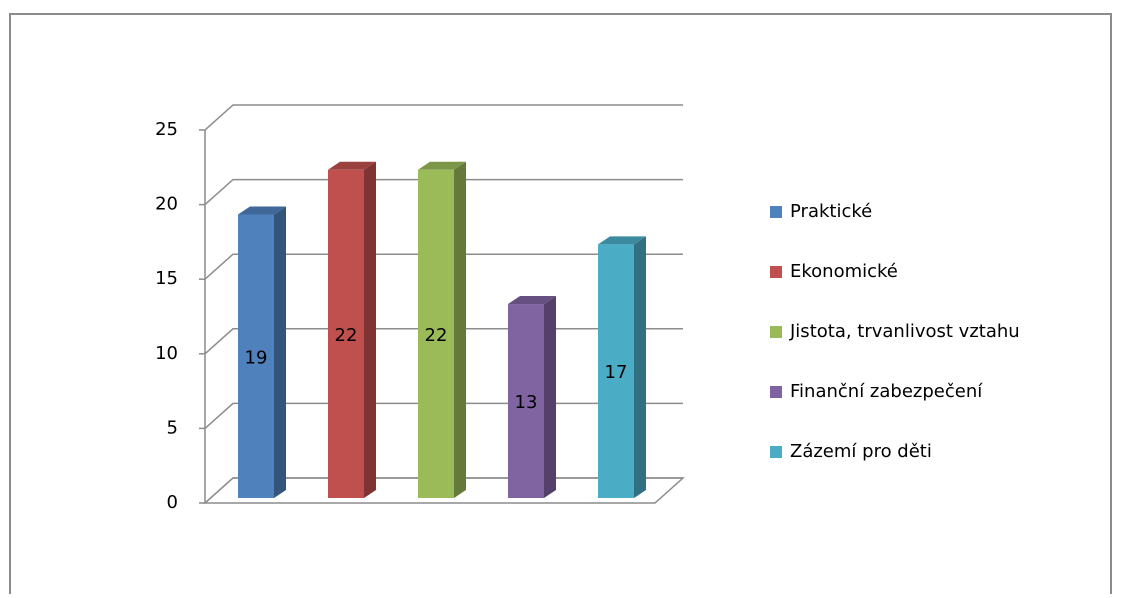 This screenshot has height=598, width=1122. What do you see at coordinates (172, 502) in the screenshot?
I see `y-tick-label: 0` at bounding box center [172, 502].